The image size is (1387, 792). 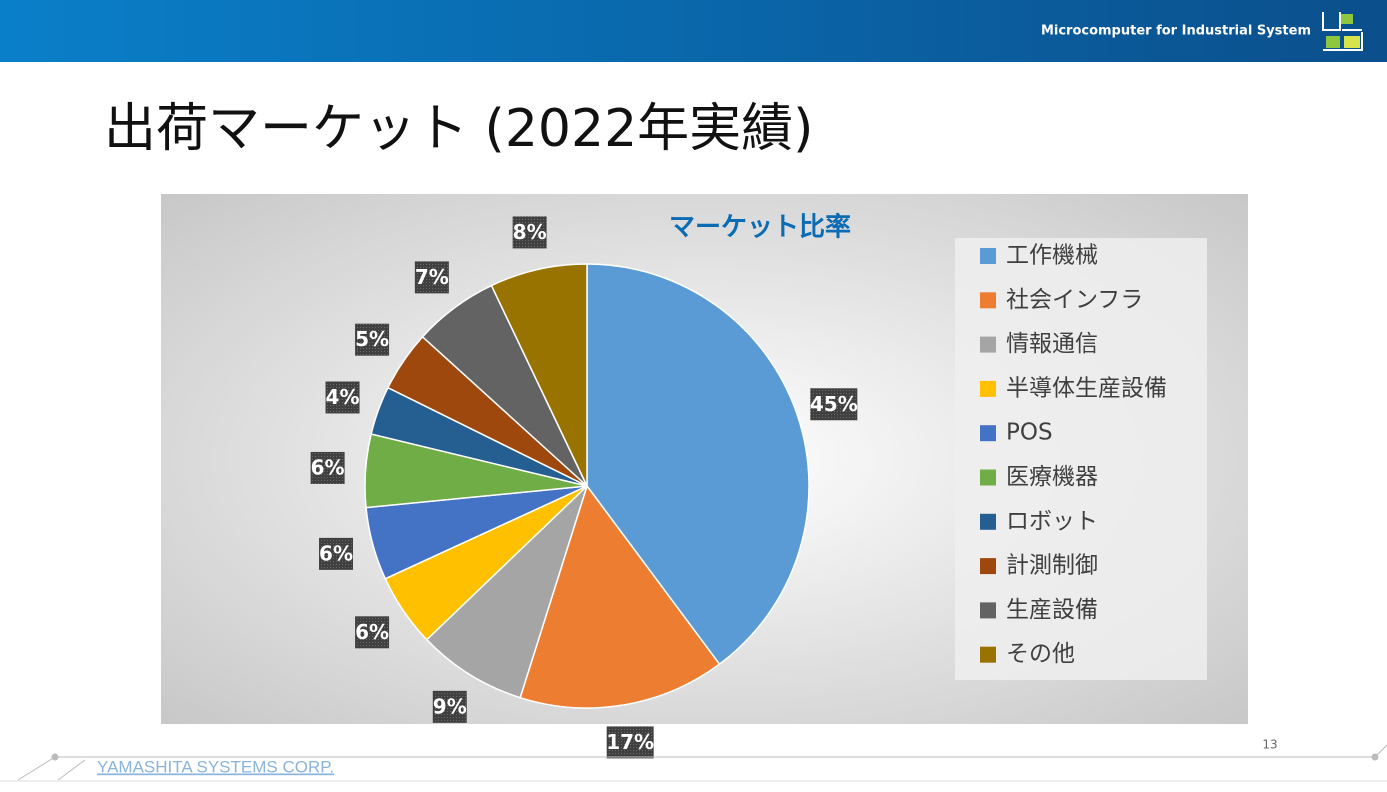 I want to click on data-label: 45%, so click(x=834, y=404).